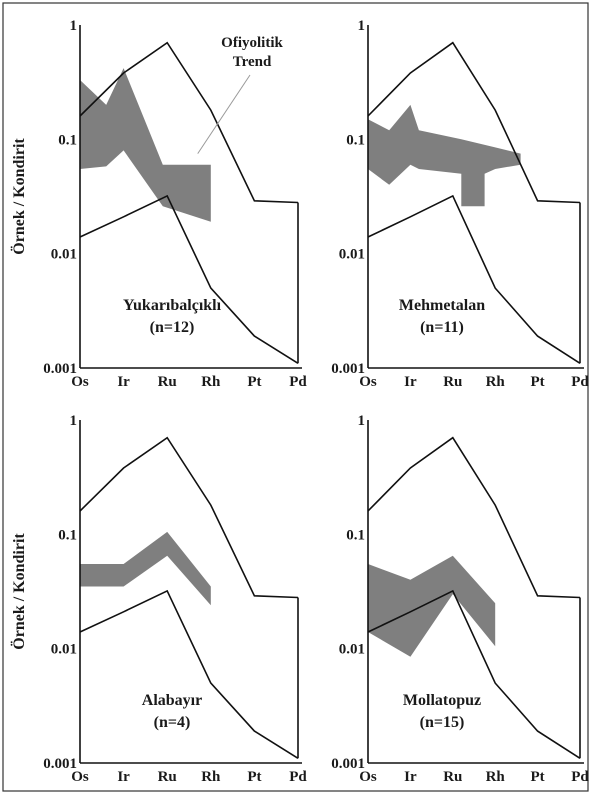 The image size is (591, 794). Describe the element at coordinates (172, 722) in the screenshot. I see `sample-count: (n=4)` at that location.